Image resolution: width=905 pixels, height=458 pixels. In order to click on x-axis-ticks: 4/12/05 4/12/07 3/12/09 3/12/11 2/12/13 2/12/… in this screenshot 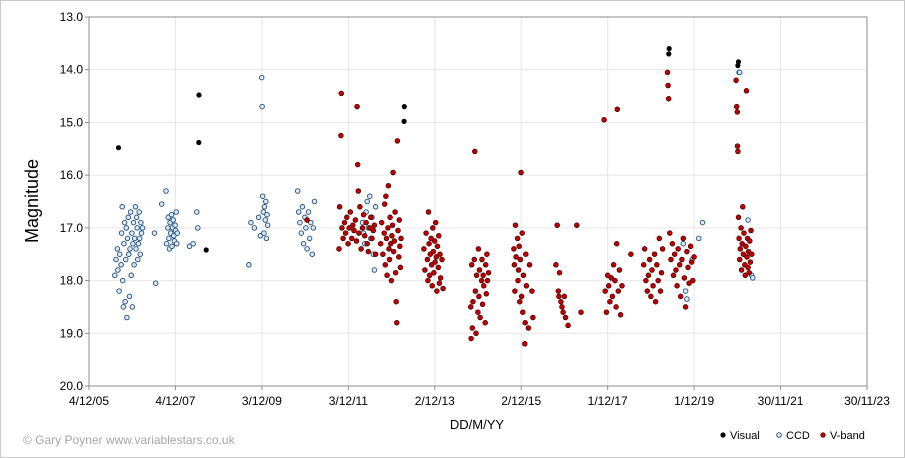, I will do `click(479, 397)`.